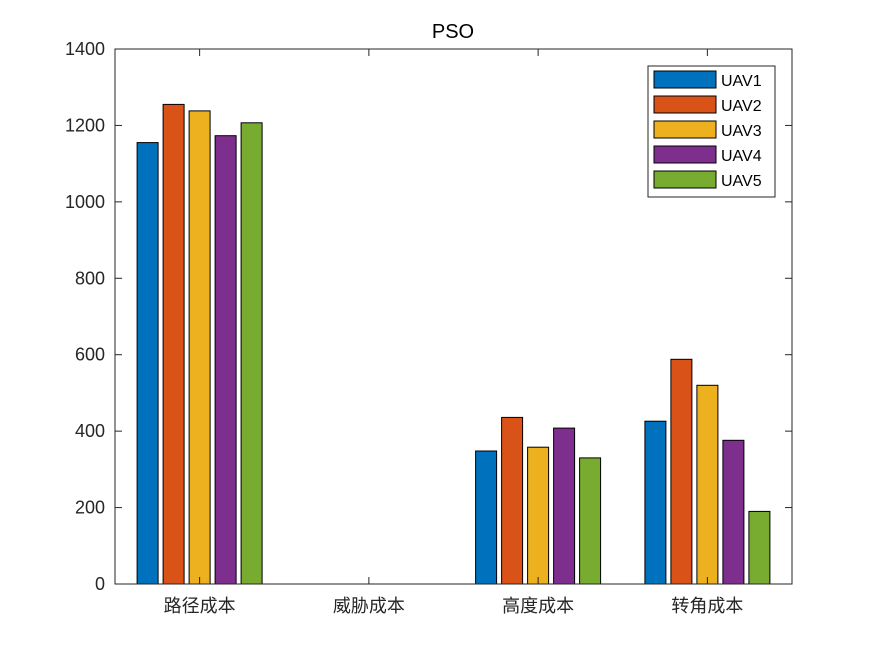 The image size is (875, 656). Describe the element at coordinates (85, 49) in the screenshot. I see `y-tick-label: 1400` at that location.